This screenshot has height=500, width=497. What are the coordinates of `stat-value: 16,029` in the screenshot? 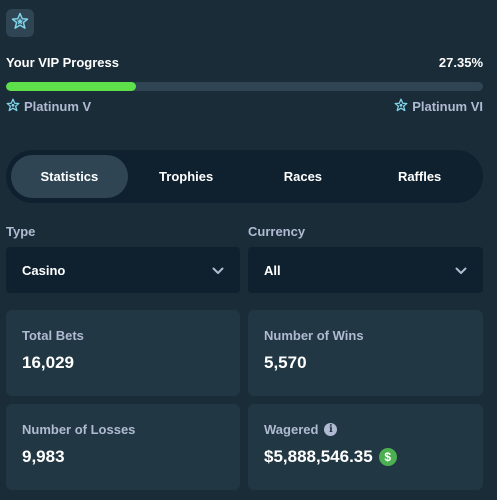 It's located at (48, 362).